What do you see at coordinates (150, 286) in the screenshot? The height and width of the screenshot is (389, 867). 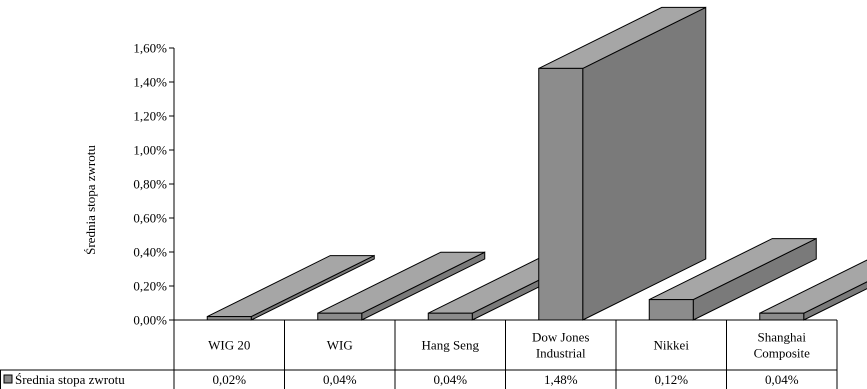 I see `y-tick-label: 0,20%` at bounding box center [150, 286].